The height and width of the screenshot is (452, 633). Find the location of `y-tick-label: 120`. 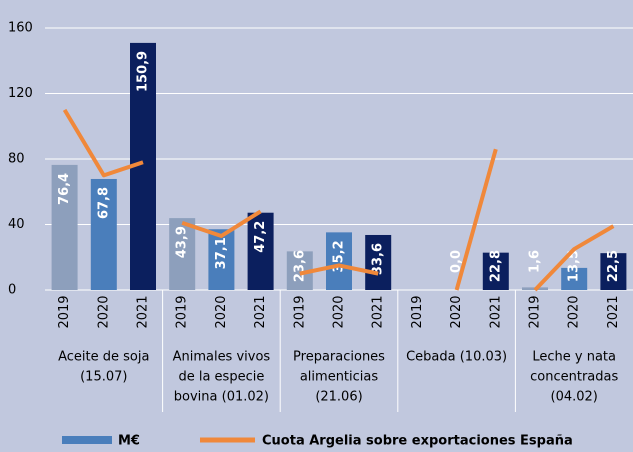

y-tick-label: 120 is located at coordinates (20, 93).